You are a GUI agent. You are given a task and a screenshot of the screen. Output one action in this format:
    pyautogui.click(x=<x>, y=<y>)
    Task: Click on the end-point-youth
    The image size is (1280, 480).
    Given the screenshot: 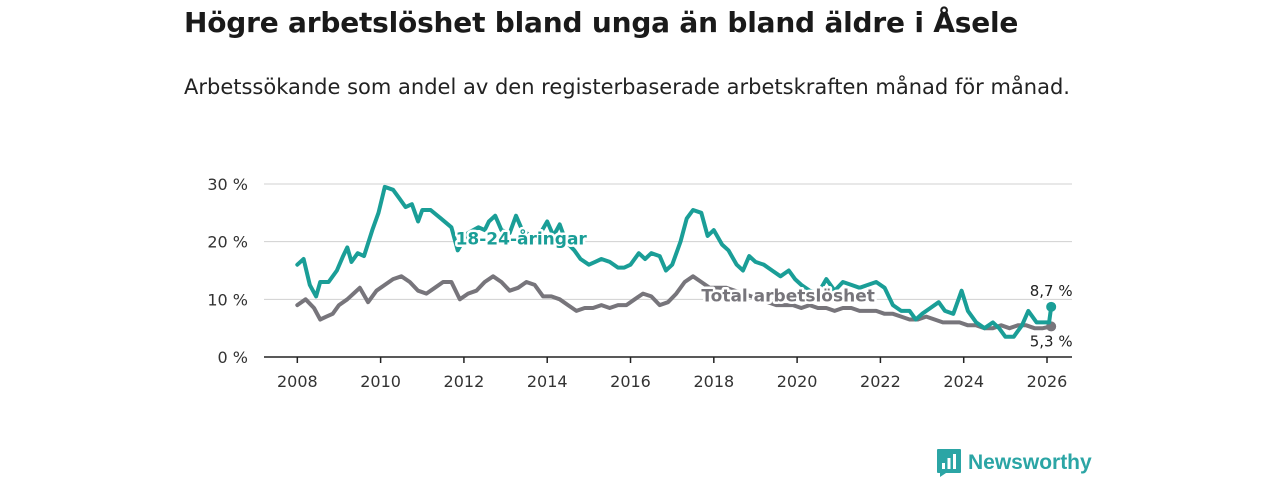 What is the action you would take?
    pyautogui.click(x=1051, y=306)
    